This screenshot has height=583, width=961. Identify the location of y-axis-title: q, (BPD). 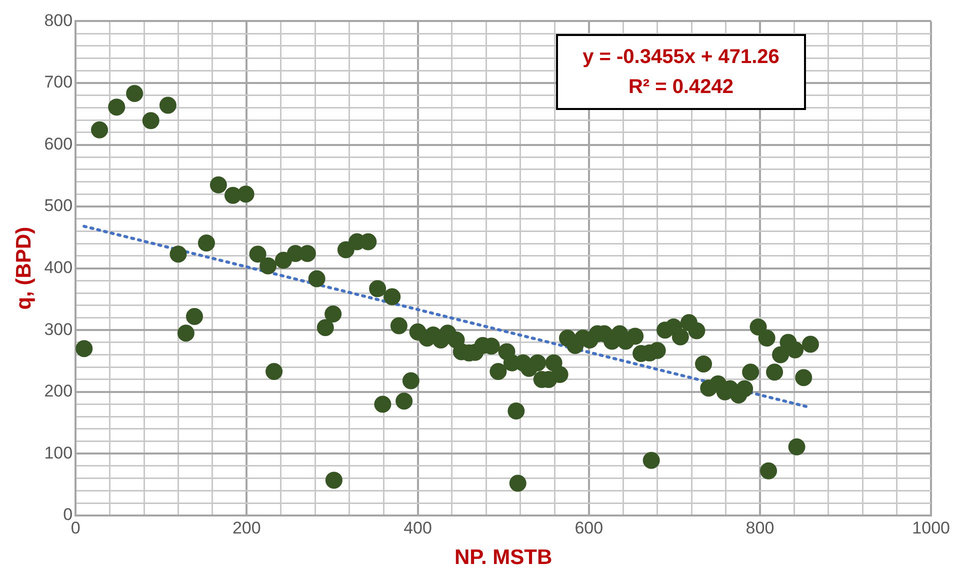
(24, 268).